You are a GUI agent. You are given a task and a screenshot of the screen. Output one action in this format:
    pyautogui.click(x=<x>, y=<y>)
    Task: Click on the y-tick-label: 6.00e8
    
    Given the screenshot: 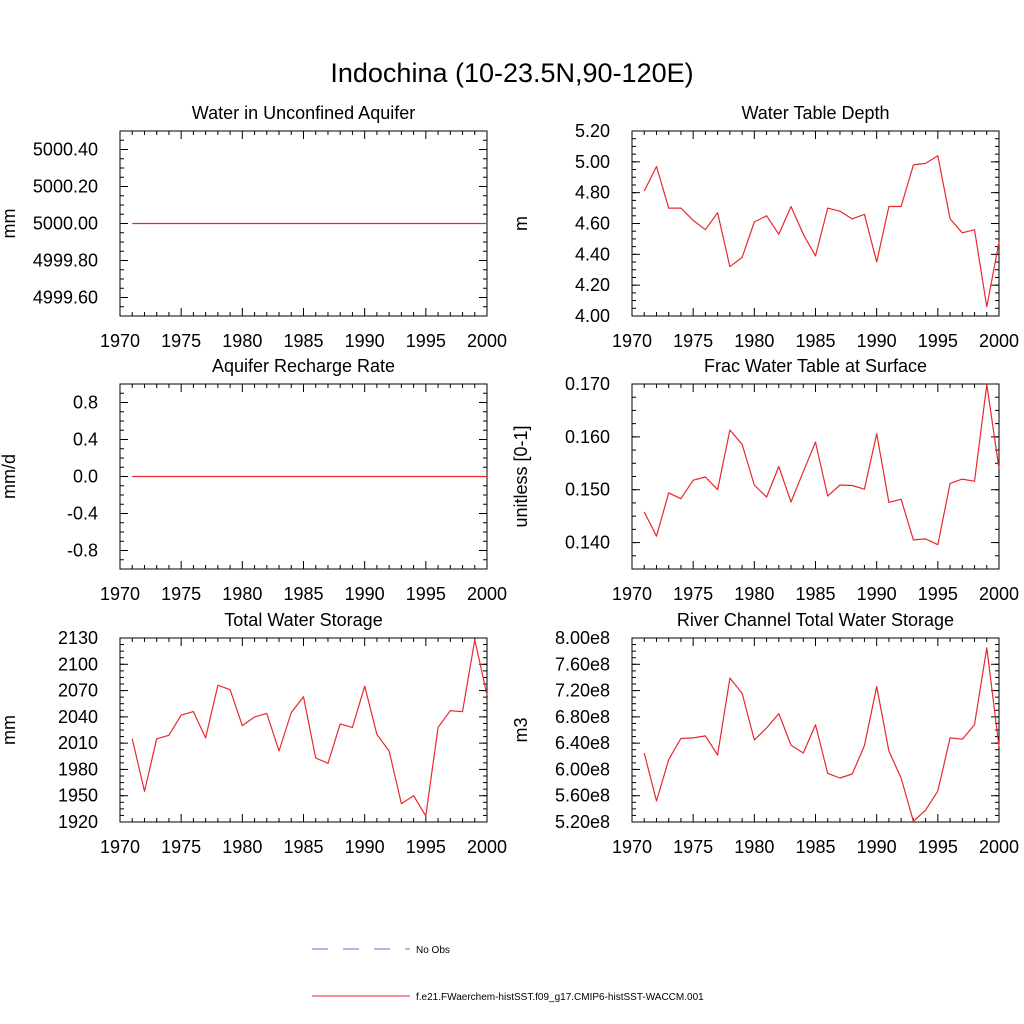 What is the action you would take?
    pyautogui.click(x=582, y=769)
    